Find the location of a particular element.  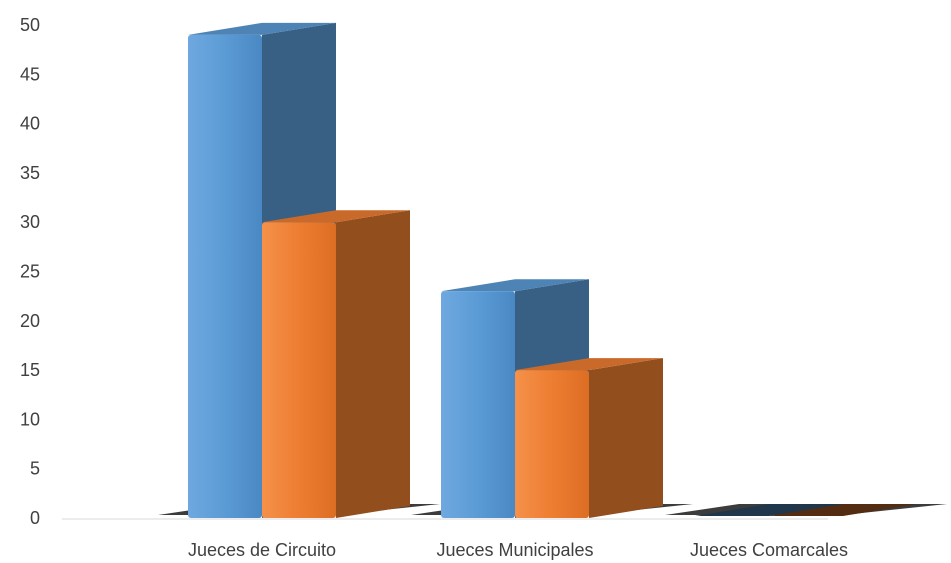

y-tick-label: 40 is located at coordinates (30, 124).